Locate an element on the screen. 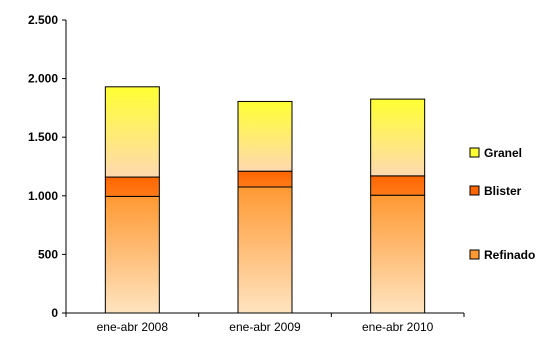 The image size is (550, 340). legend-label-refinado: Refinado is located at coordinates (509, 255).